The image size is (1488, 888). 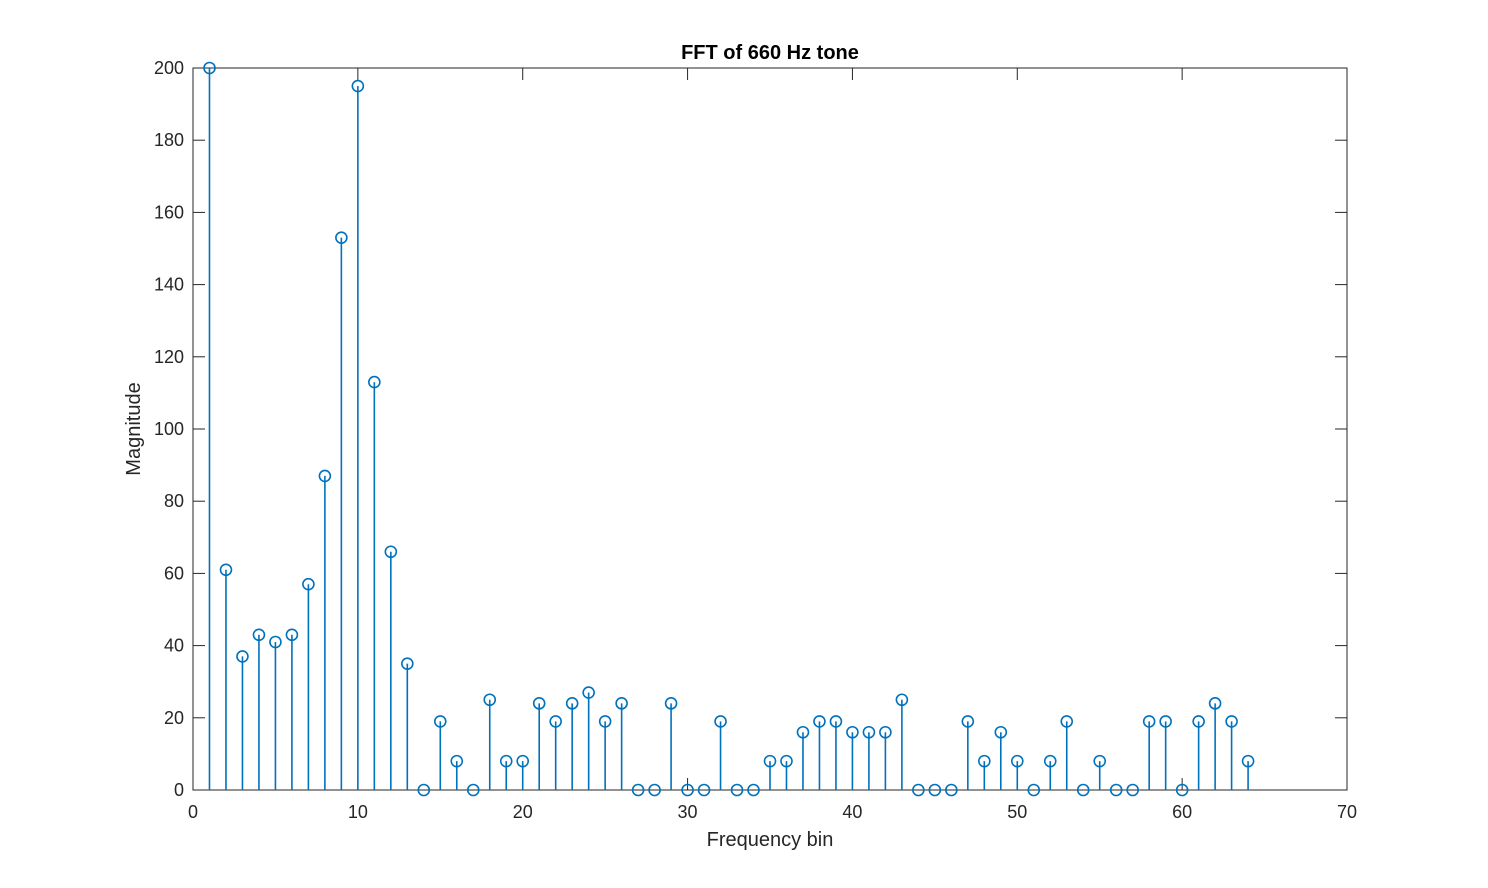 What do you see at coordinates (169, 140) in the screenshot?
I see `y-tick-label: 180` at bounding box center [169, 140].